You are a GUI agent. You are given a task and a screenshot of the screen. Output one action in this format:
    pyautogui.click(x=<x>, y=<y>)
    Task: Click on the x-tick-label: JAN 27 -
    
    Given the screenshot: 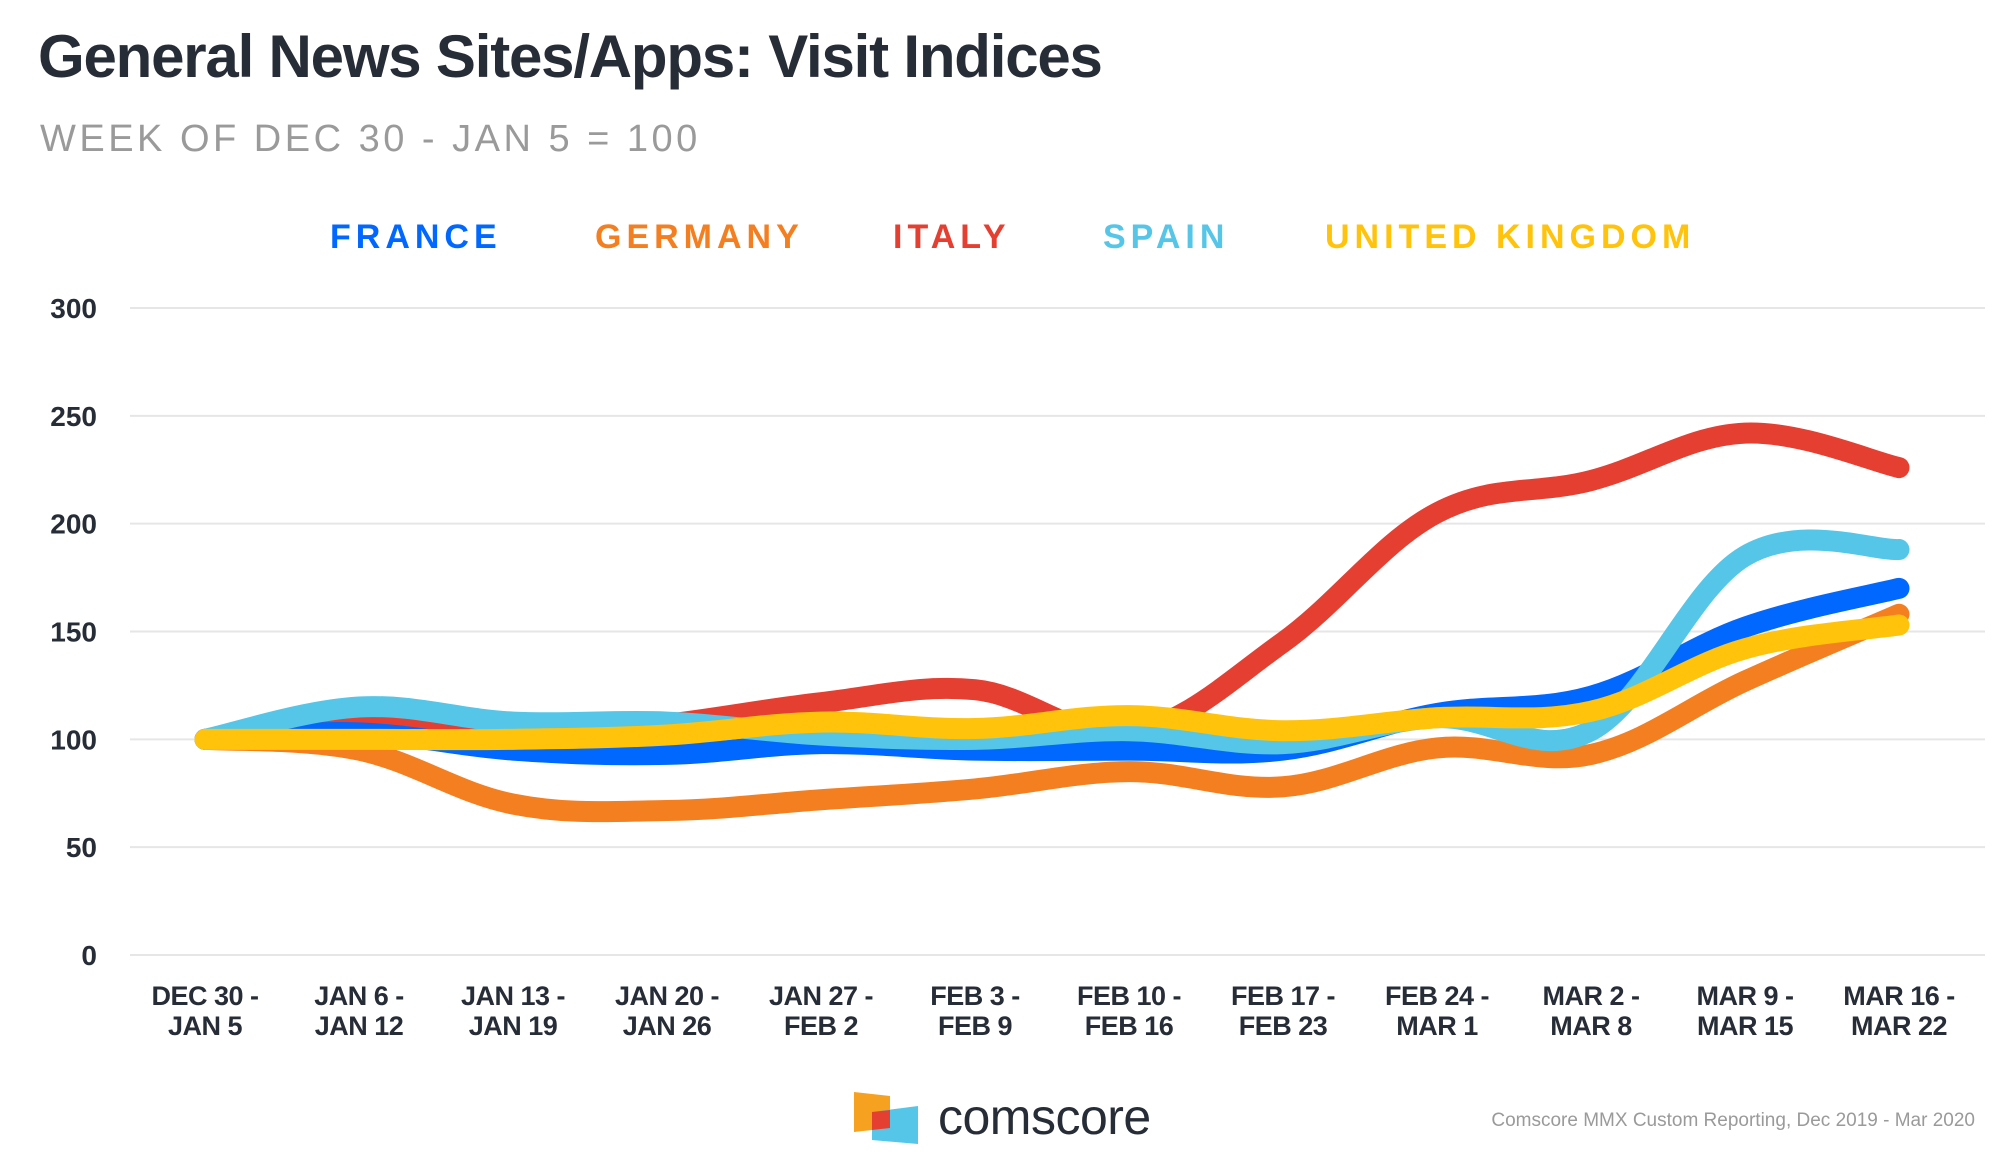 What is the action you would take?
    pyautogui.click(x=821, y=996)
    